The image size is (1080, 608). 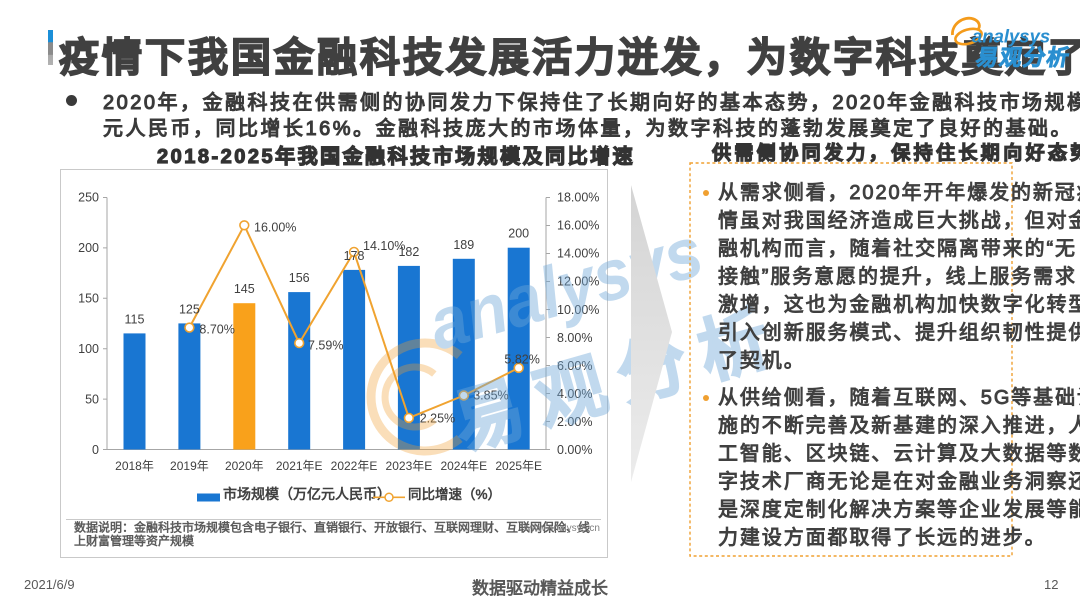 What do you see at coordinates (92, 399) in the screenshot?
I see `svg-text: 50` at bounding box center [92, 399].